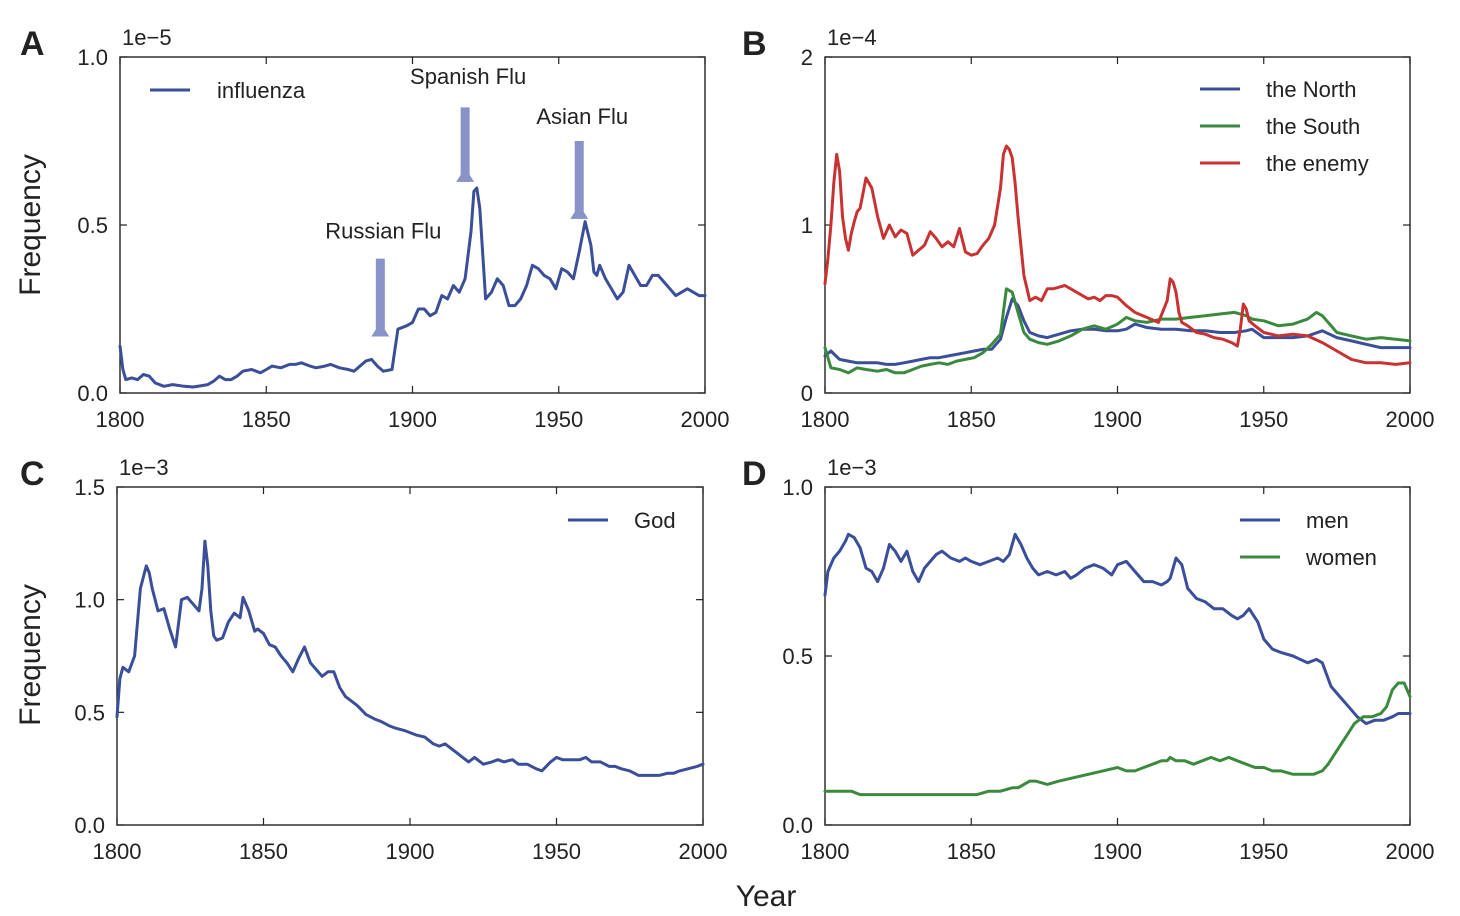  Describe the element at coordinates (807, 225) in the screenshot. I see `y-tick-label: 1` at that location.